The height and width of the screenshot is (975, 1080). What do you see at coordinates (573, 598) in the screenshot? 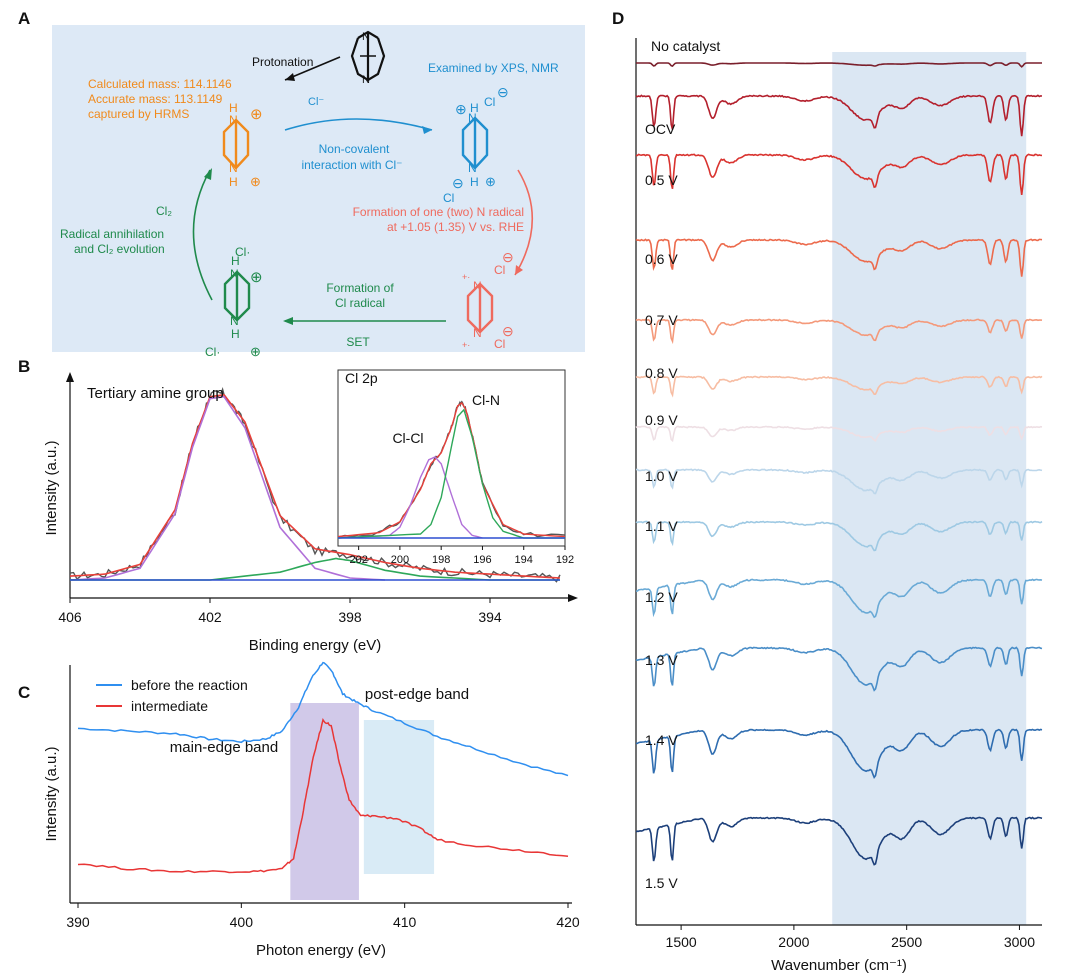
I see `x-axis-arrow` at bounding box center [573, 598].